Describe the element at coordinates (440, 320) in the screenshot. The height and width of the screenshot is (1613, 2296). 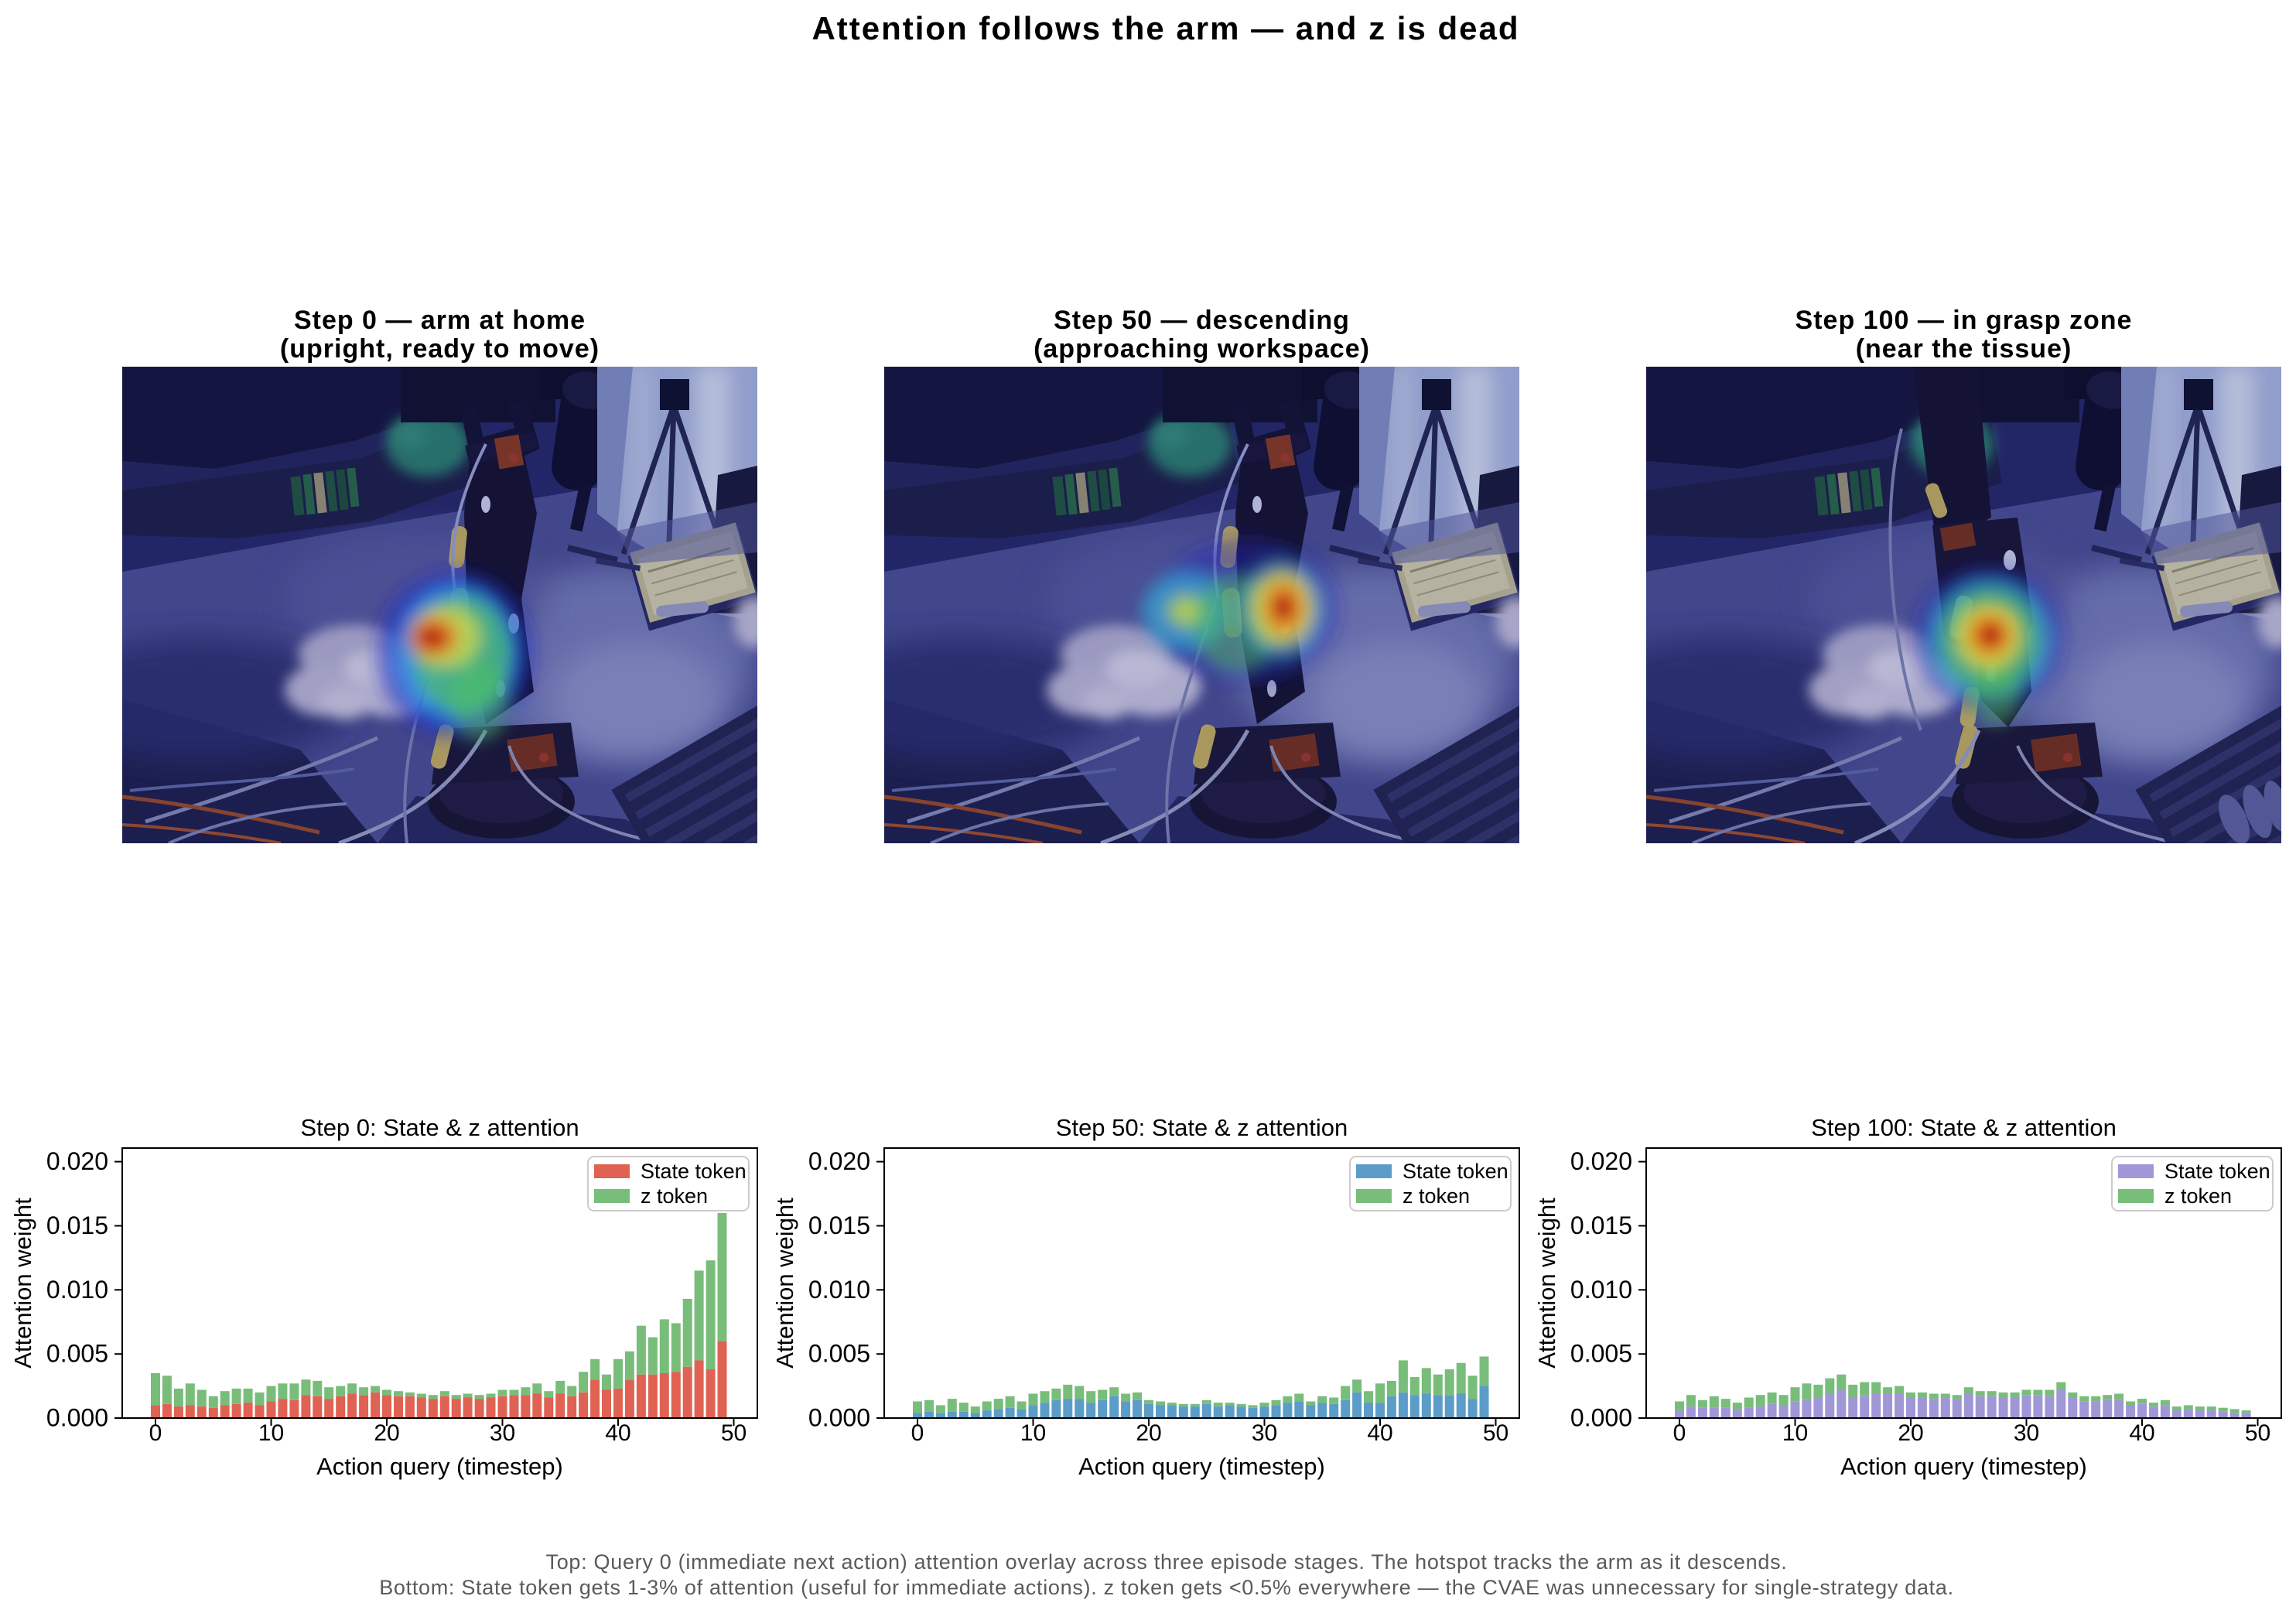
I see `svg-text: Step 0 — arm at home` at that location.